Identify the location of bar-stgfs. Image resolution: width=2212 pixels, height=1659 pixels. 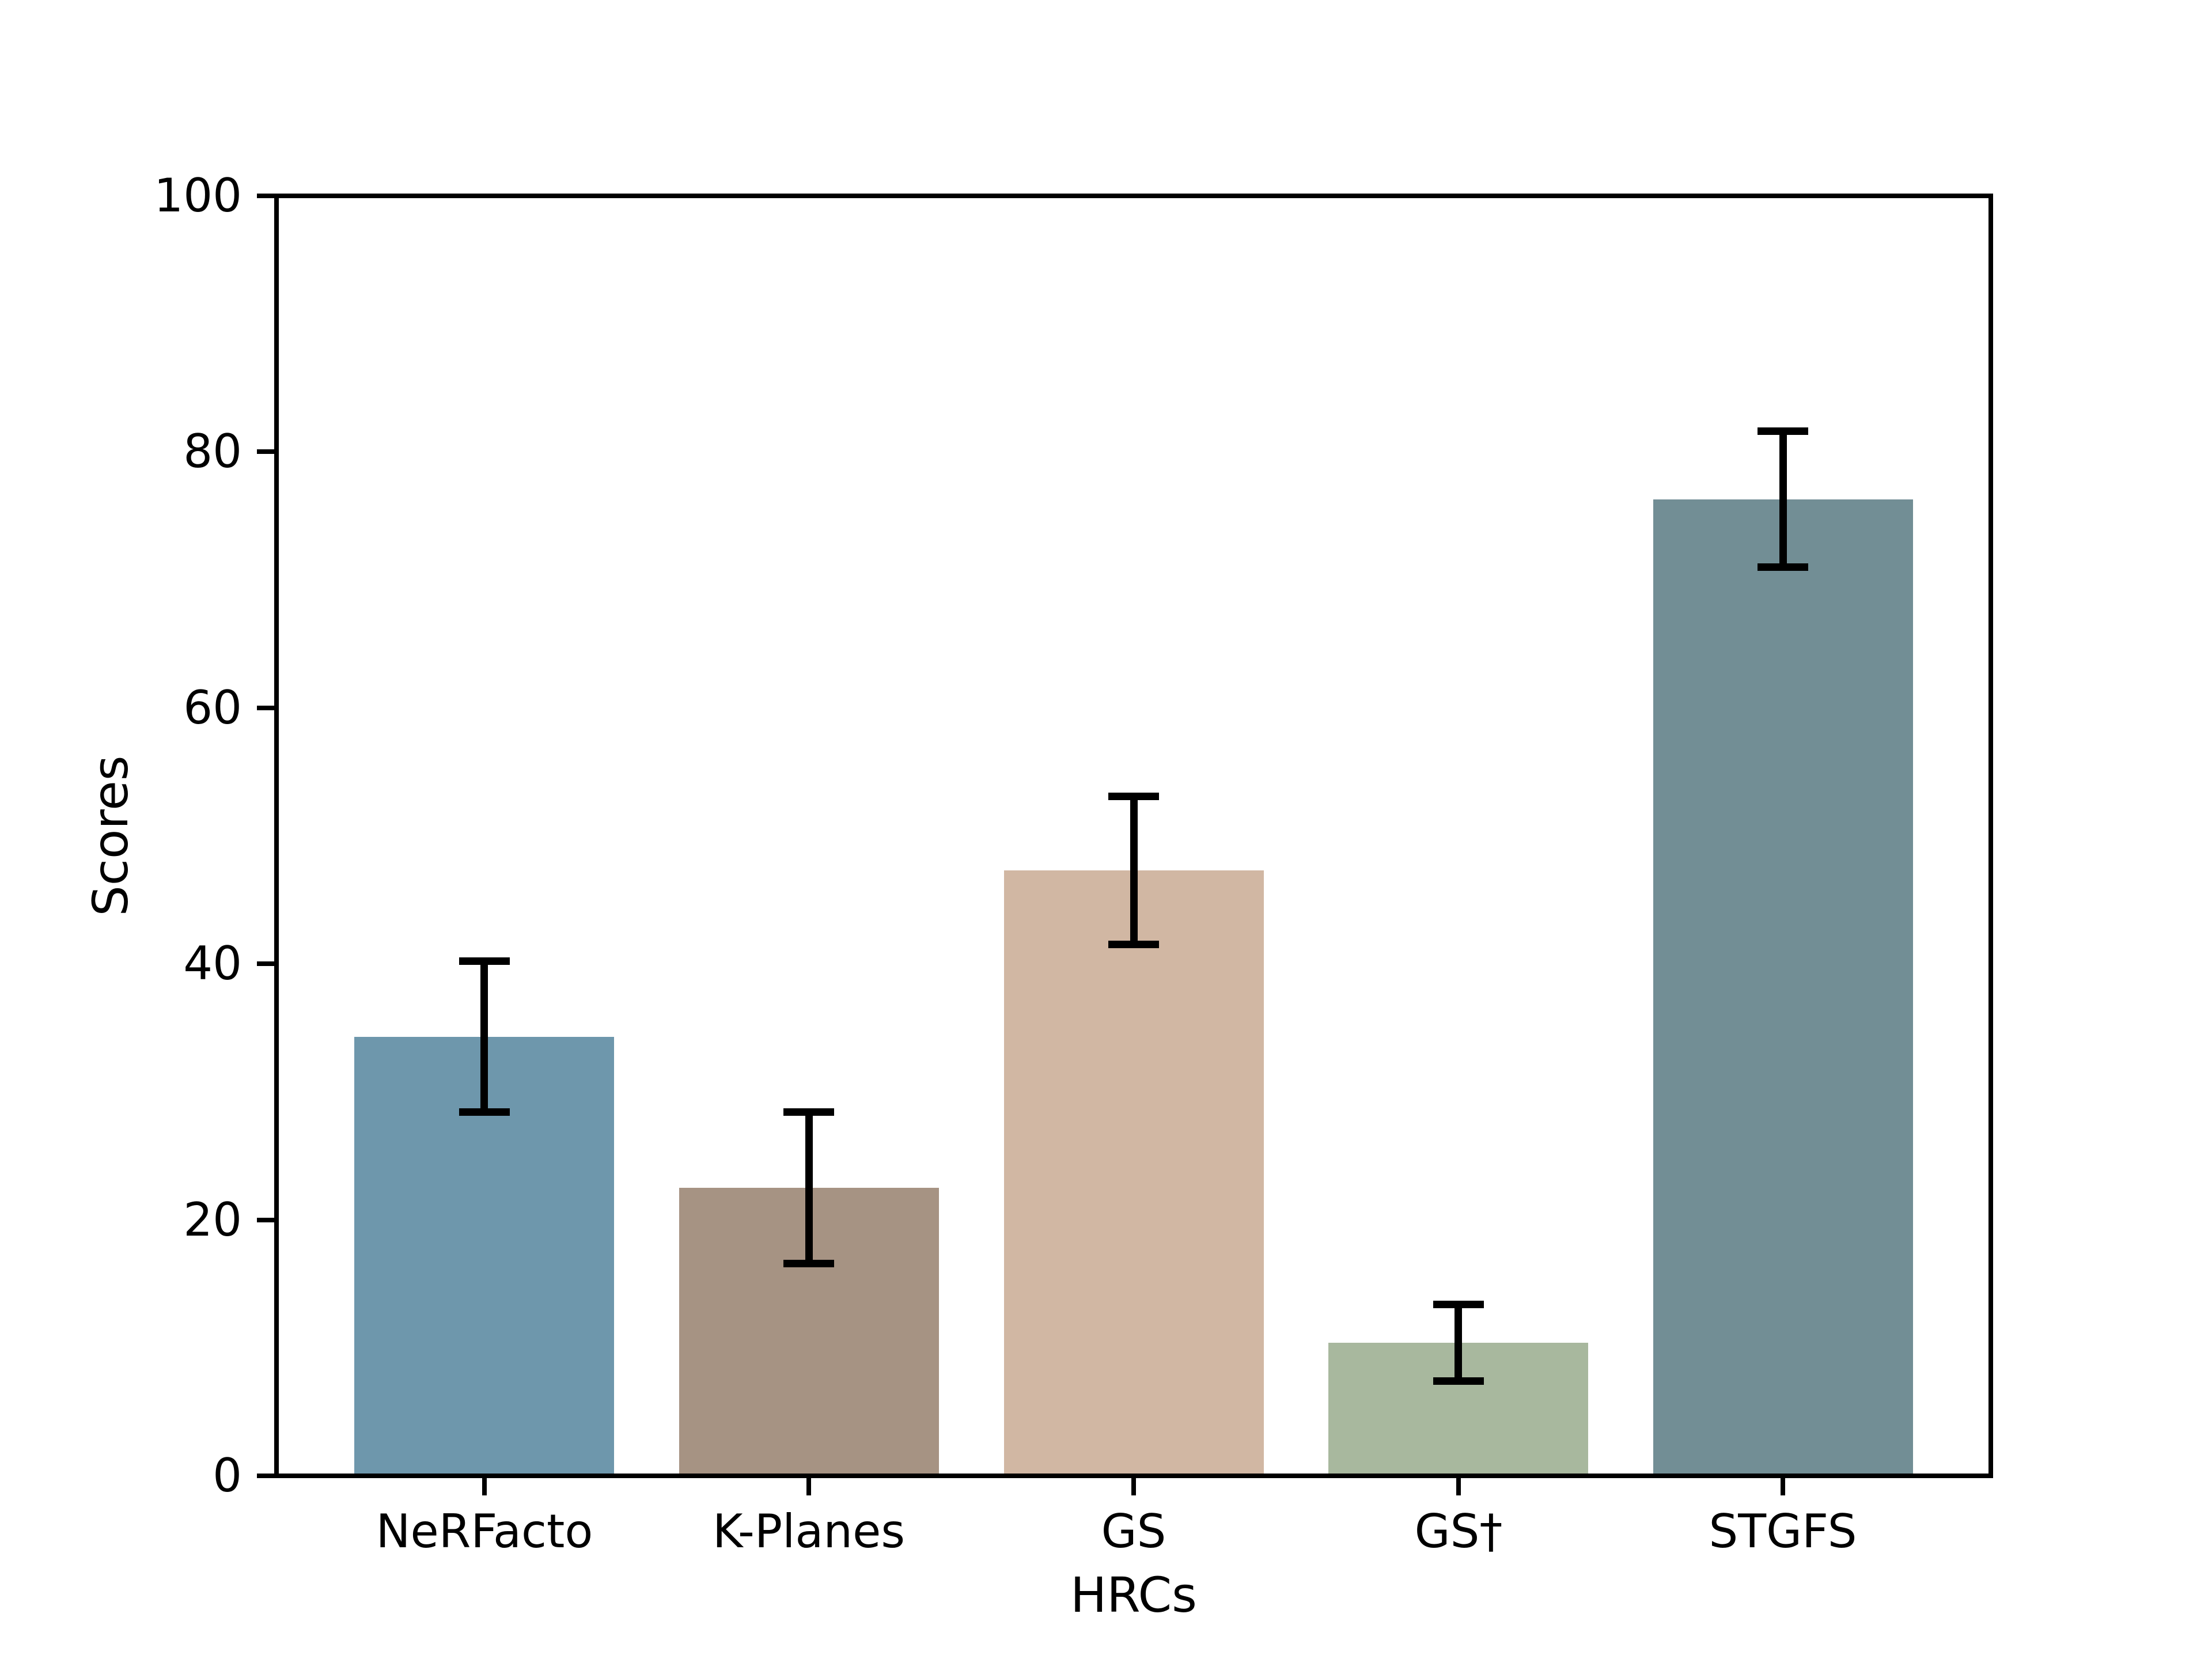
(1783, 987).